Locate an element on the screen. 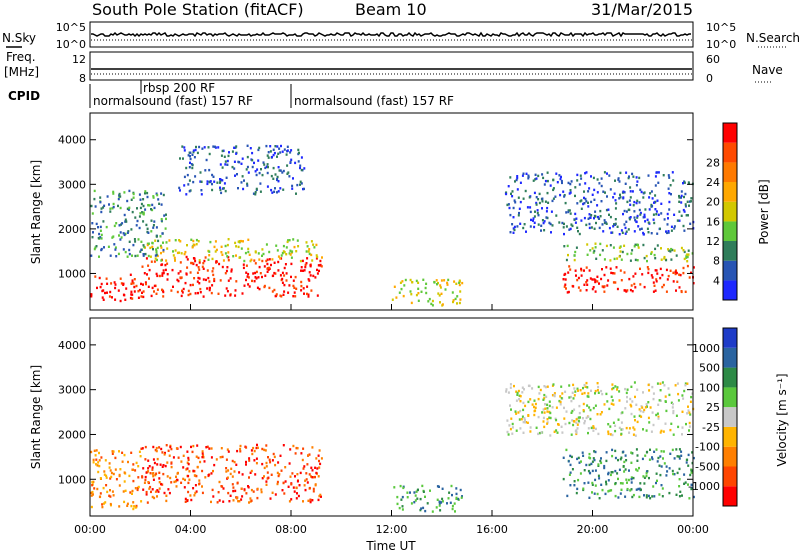  nsky-label: N.Sky is located at coordinates (19, 38).